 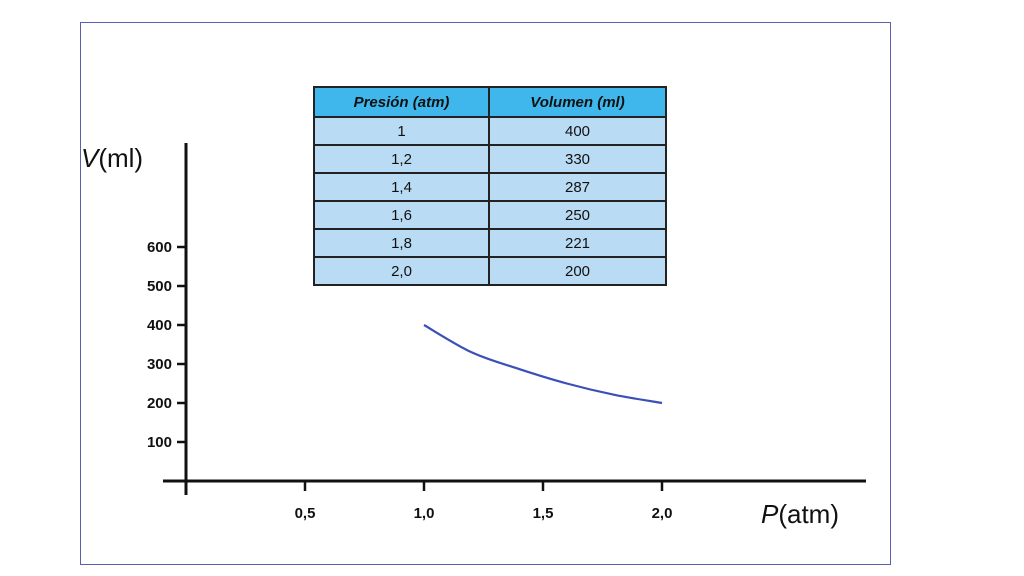 What do you see at coordinates (543, 513) in the screenshot?
I see `x-tick-label: 1,5` at bounding box center [543, 513].